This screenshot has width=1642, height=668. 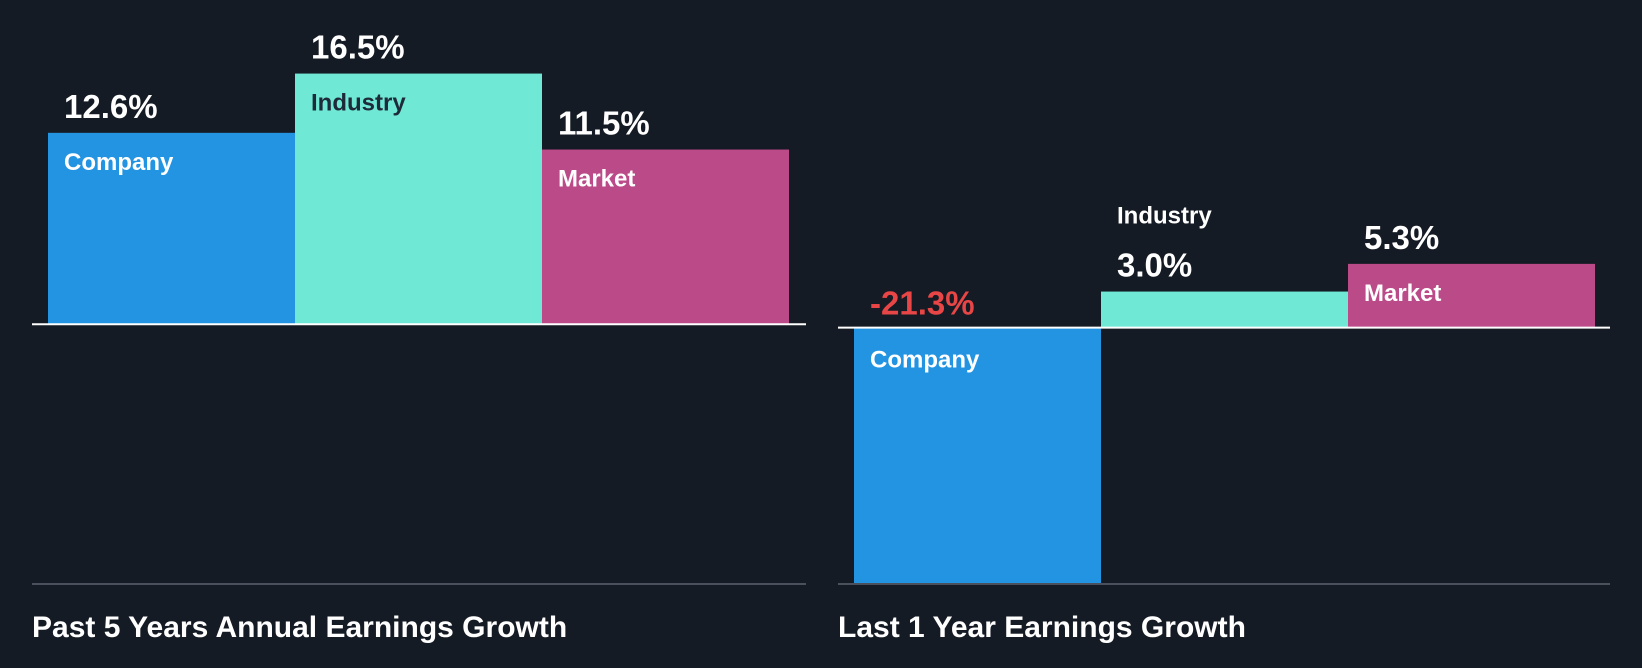 I want to click on market-value-label: 5.3%, so click(x=1401, y=237).